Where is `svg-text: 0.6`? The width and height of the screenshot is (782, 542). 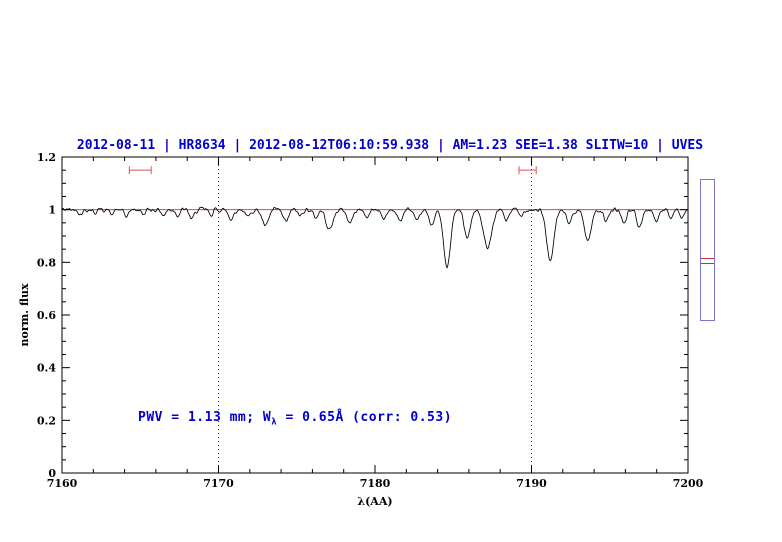 svg-text: 0.6 is located at coordinates (46, 315).